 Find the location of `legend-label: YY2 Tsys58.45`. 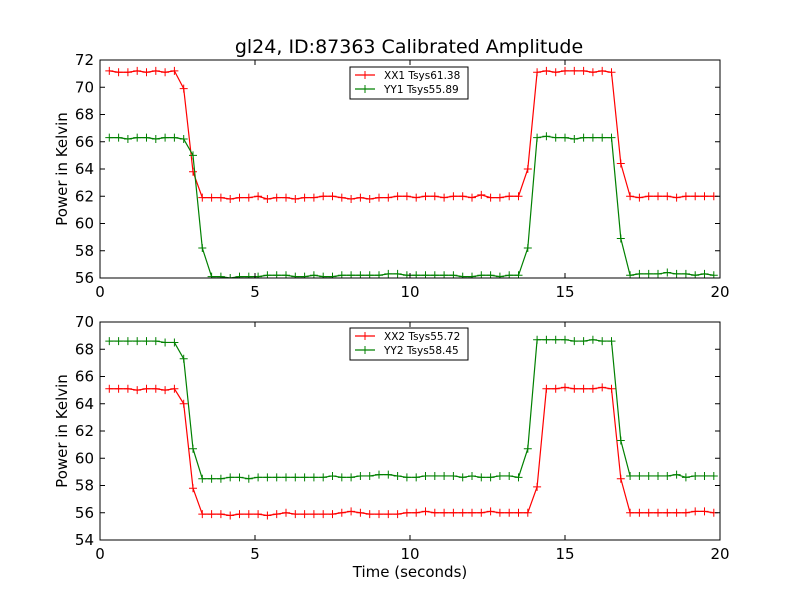

legend-label: YY2 Tsys58.45 is located at coordinates (421, 351).